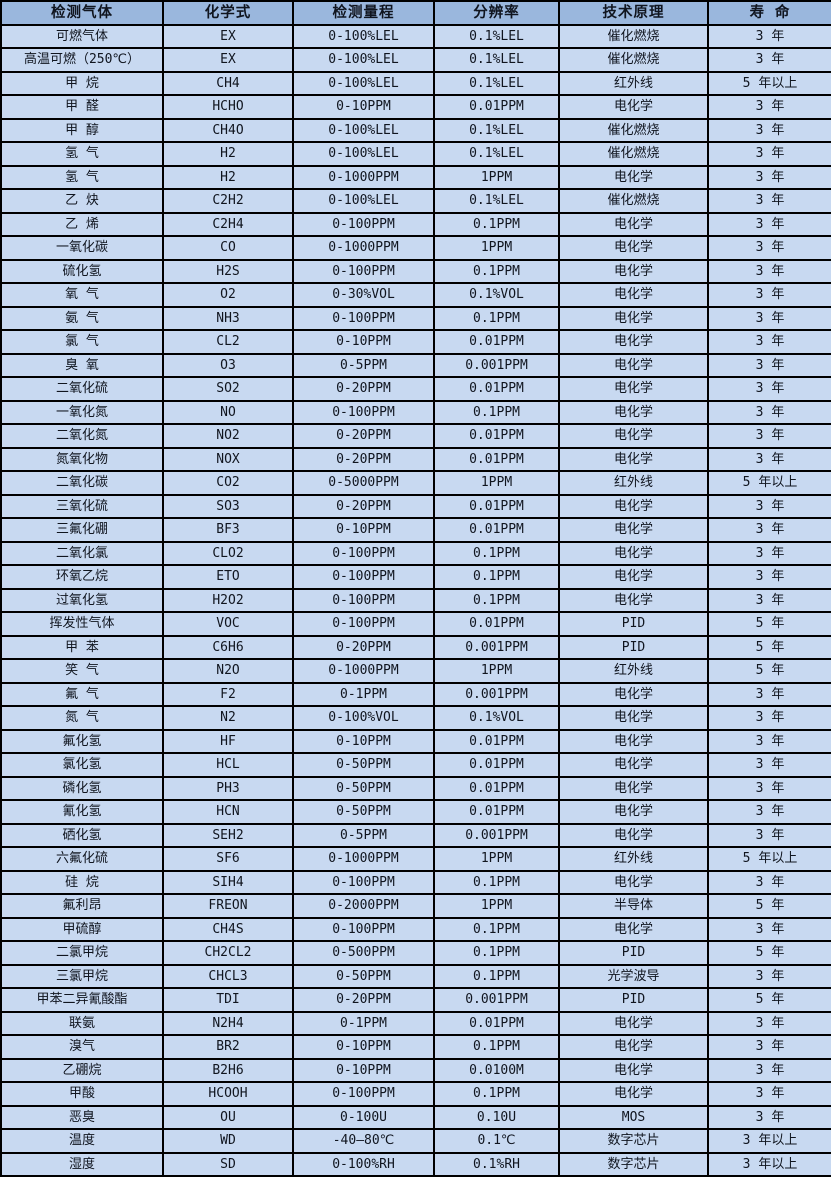 The image size is (831, 1177). I want to click on table-row: 甲苯二异氰酸酯 TDI 0-20PPM 0.001PPM PID 5 年, so click(415, 1000).